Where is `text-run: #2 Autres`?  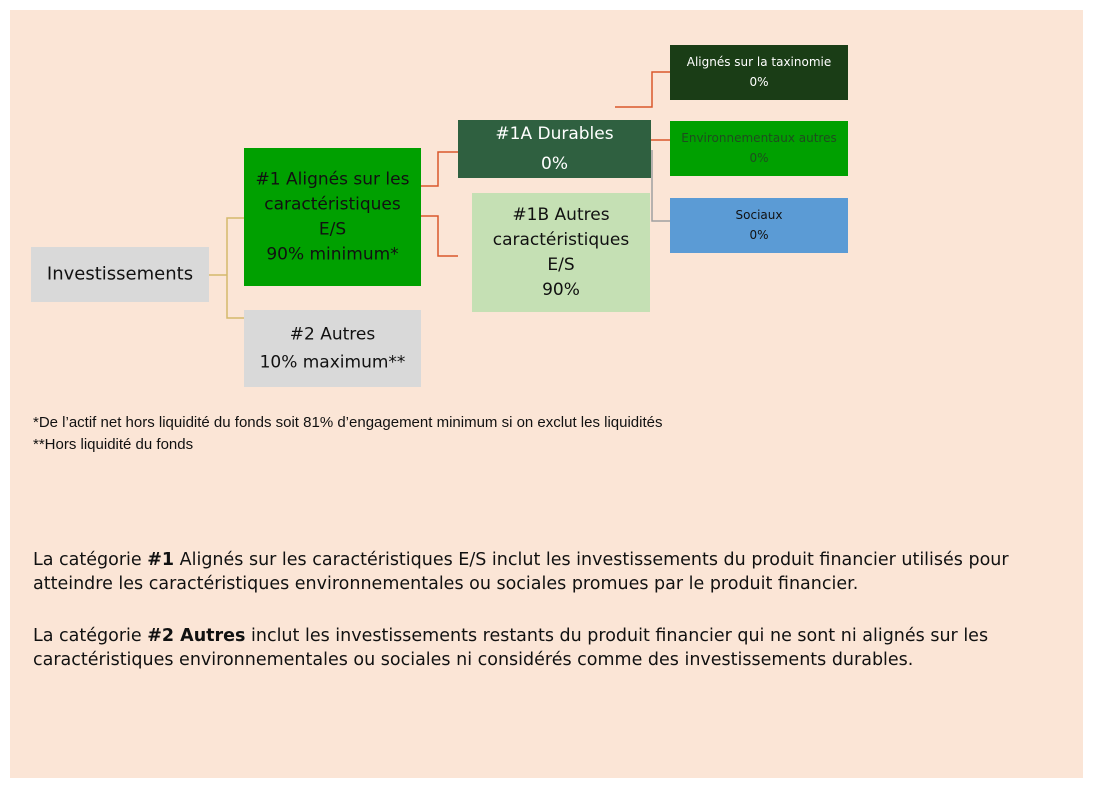 text-run: #2 Autres is located at coordinates (196, 636).